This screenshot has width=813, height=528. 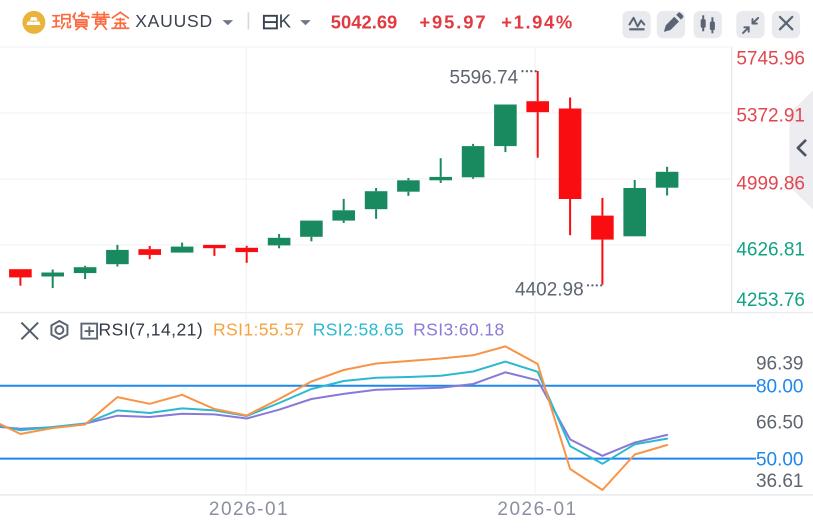 I want to click on svg-text: +1.94%, so click(x=537, y=21).